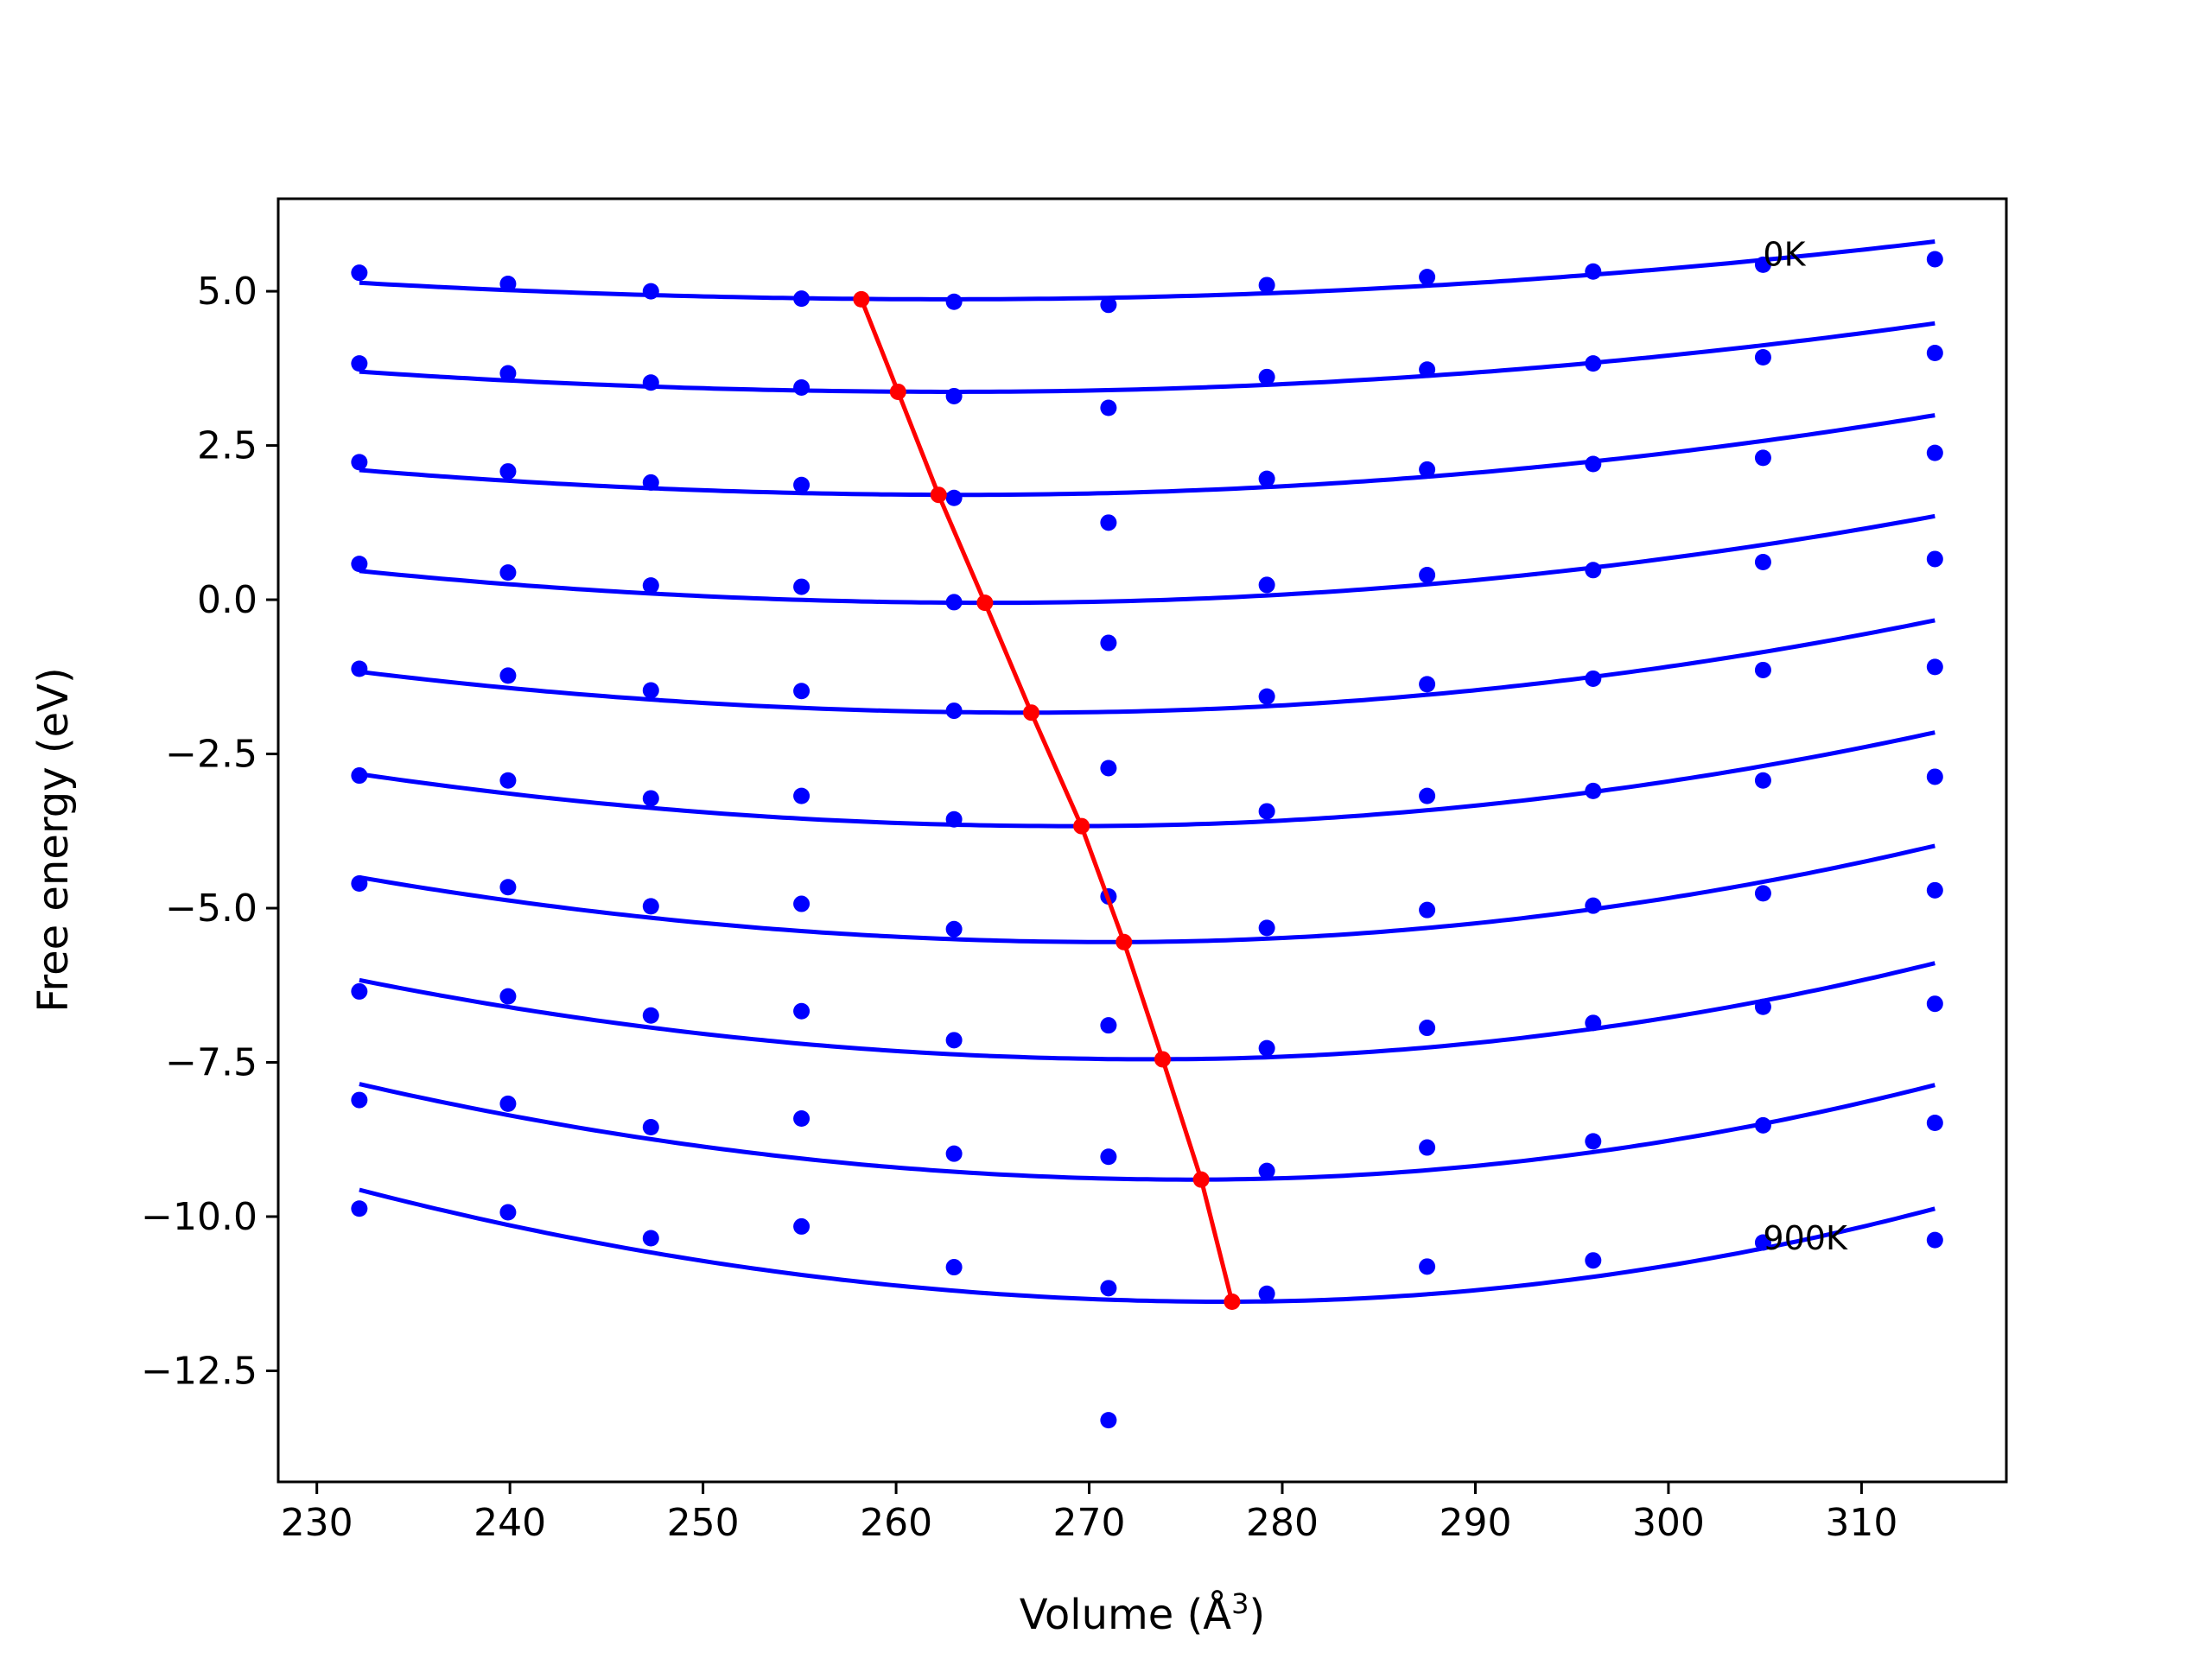  I want to click on x-tick-label: 310, so click(1861, 1523).